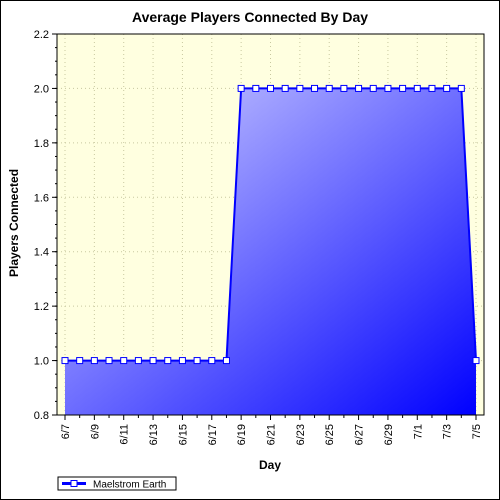 The height and width of the screenshot is (500, 500). Describe the element at coordinates (66, 431) in the screenshot. I see `x-tick-label: 6/7` at that location.